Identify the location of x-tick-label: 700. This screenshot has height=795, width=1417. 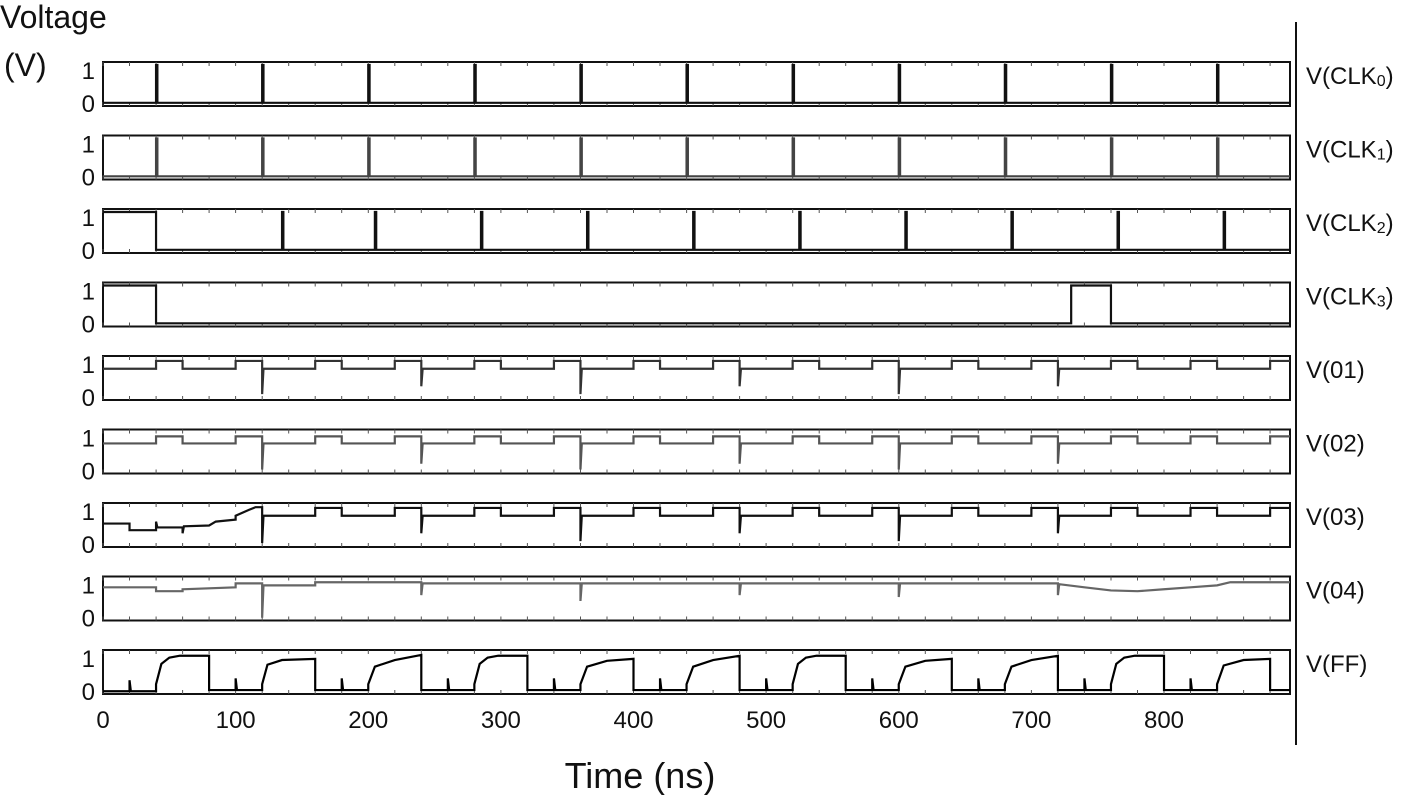
(1031, 720).